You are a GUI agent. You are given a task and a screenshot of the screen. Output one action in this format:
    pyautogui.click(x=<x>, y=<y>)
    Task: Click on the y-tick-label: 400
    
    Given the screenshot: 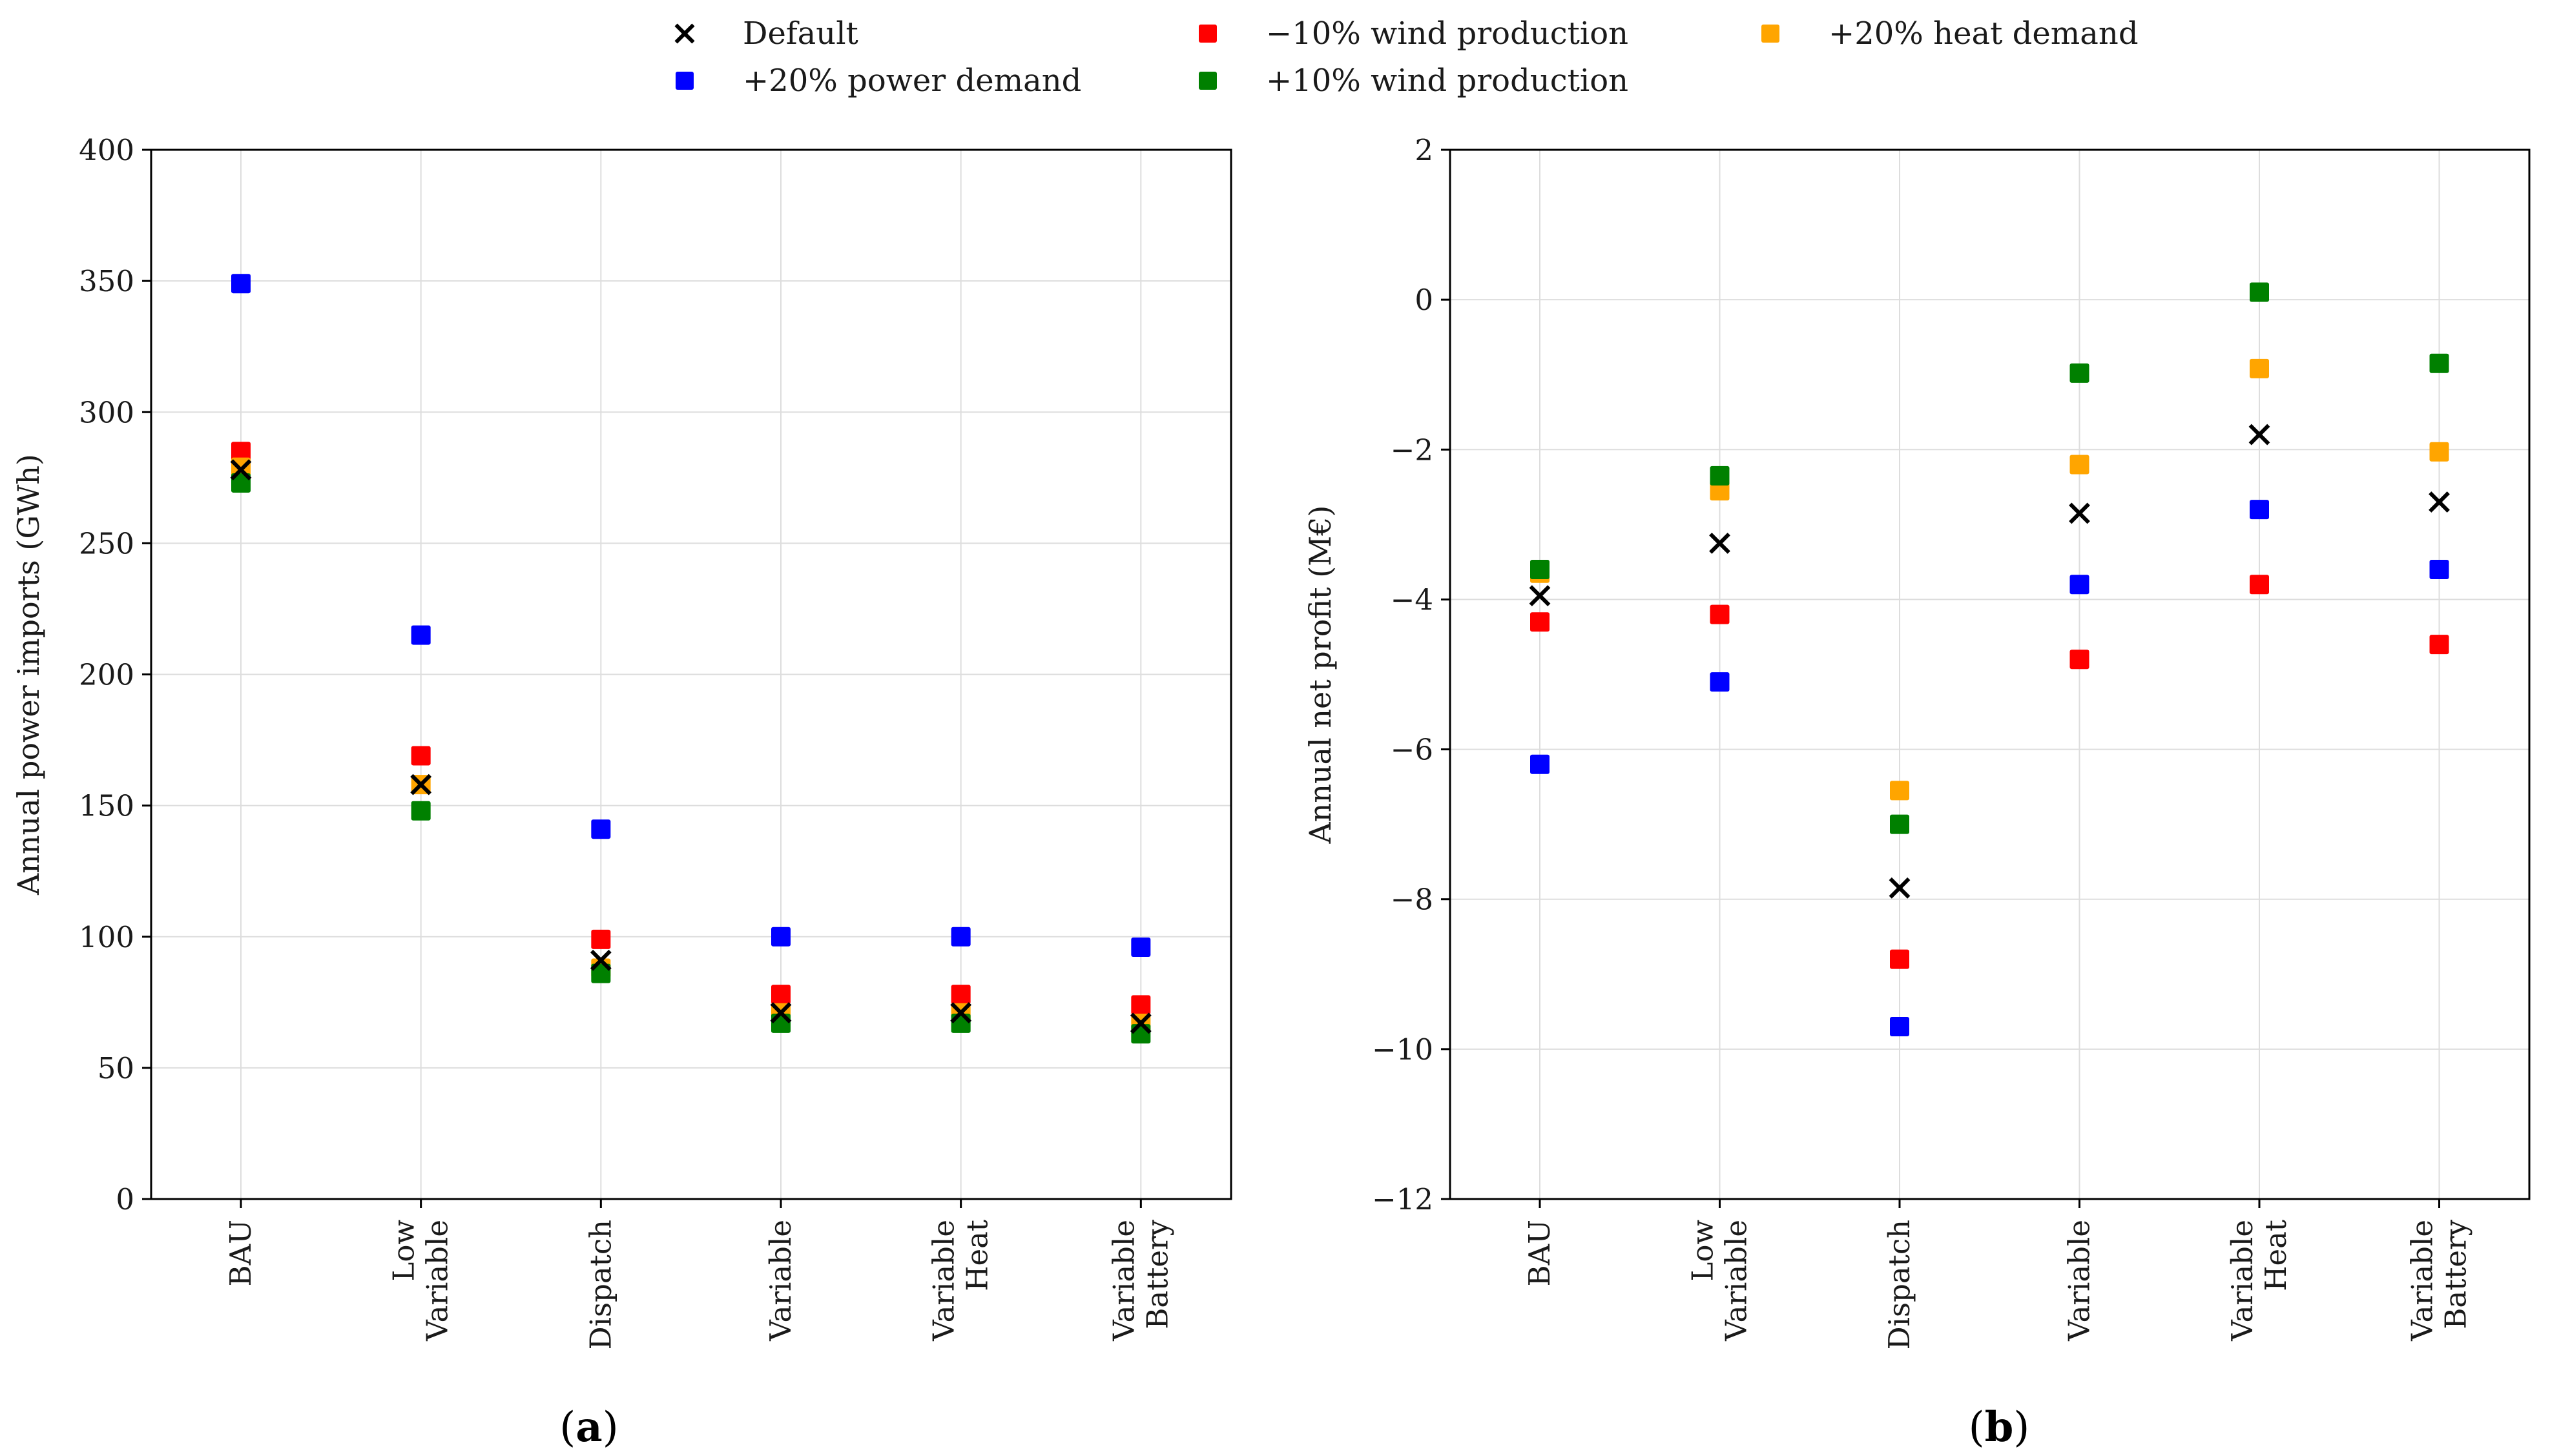 What is the action you would take?
    pyautogui.click(x=107, y=150)
    